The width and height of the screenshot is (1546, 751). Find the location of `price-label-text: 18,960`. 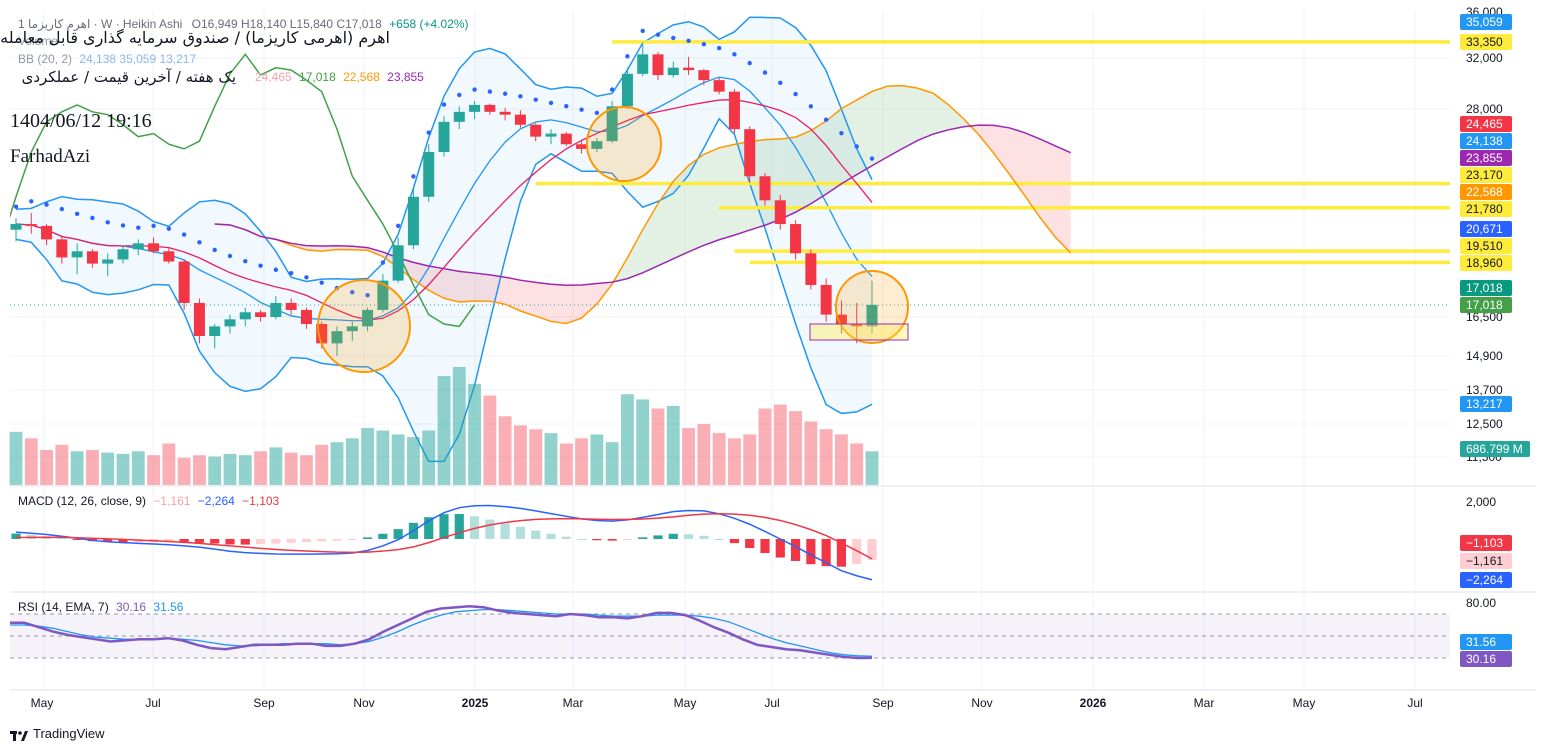

price-label-text: 18,960 is located at coordinates (1484, 263).